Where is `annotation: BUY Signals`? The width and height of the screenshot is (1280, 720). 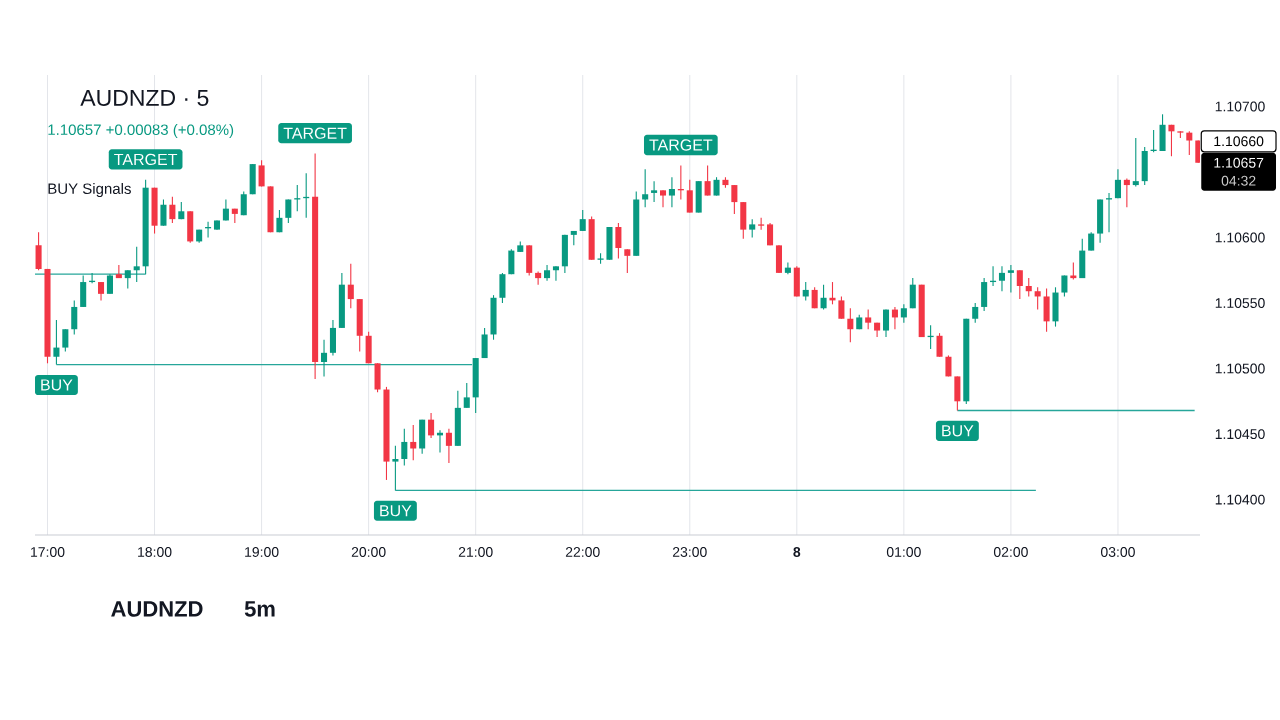 annotation: BUY Signals is located at coordinates (89, 189).